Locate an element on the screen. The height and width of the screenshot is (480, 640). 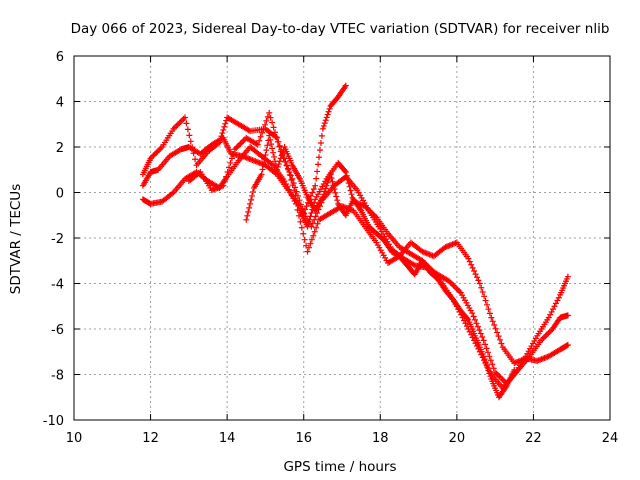
y-tick-labels: -10 -8 -6 -4 -2 0 2 4 6 is located at coordinates (53, 239).